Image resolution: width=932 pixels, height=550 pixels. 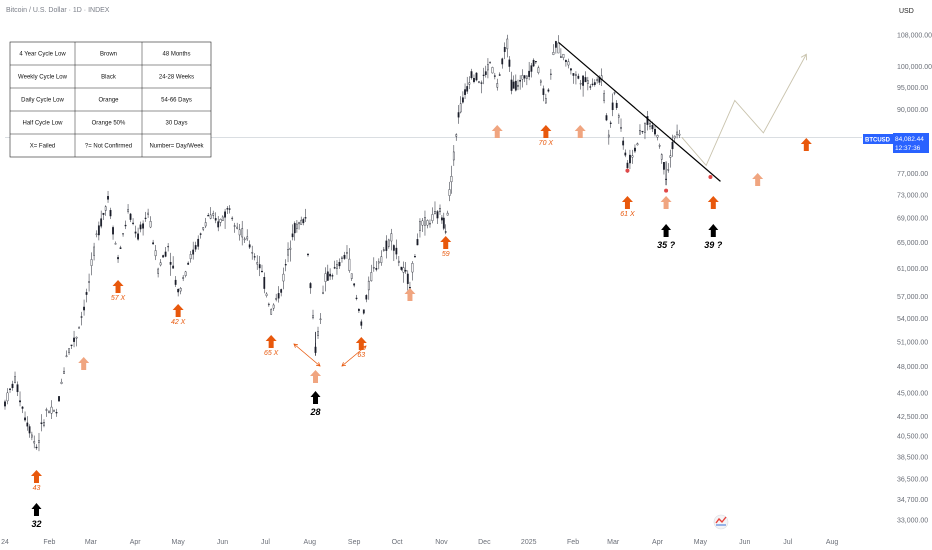 What do you see at coordinates (912, 269) in the screenshot?
I see `y-tick-label: 61,000.00` at bounding box center [912, 269].